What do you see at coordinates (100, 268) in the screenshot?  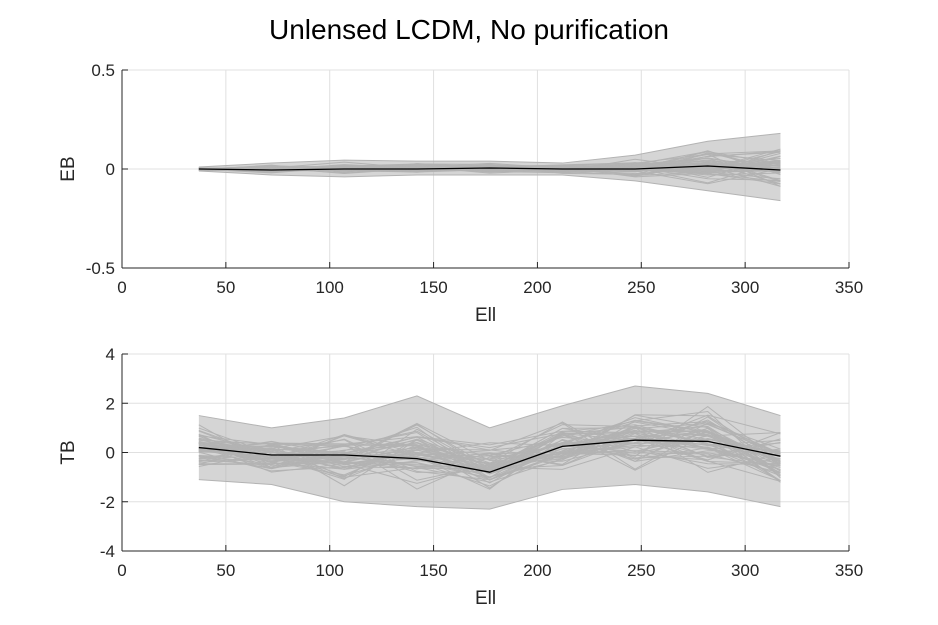 I see `y-tick-label: -0.5` at bounding box center [100, 268].